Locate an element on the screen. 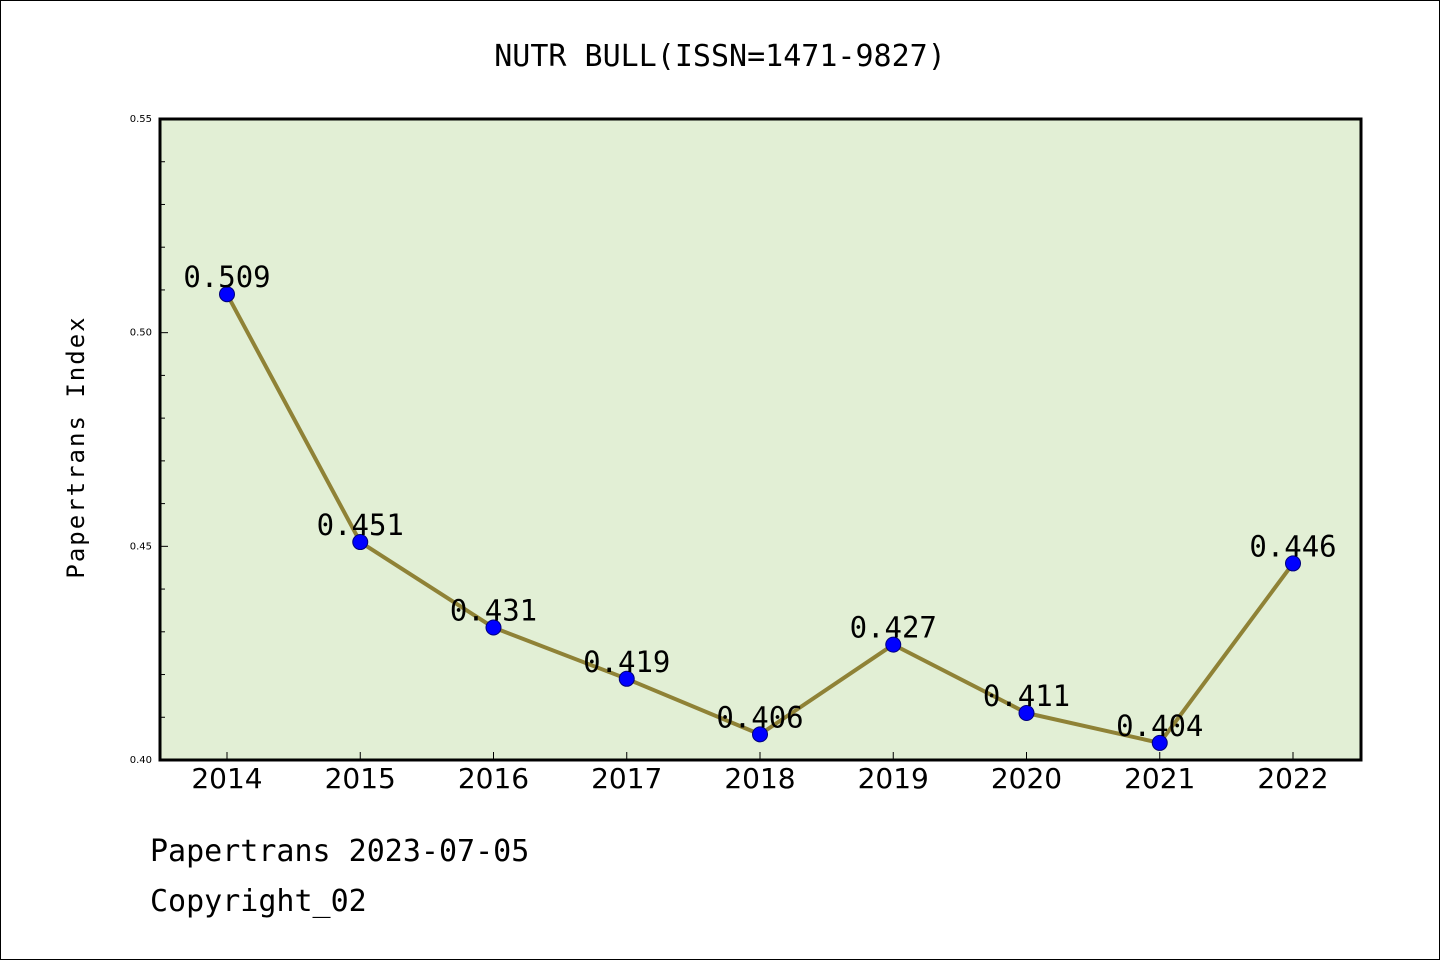 This screenshot has height=960, width=1440. y-tick-label: 0.50 is located at coordinates (141, 333).